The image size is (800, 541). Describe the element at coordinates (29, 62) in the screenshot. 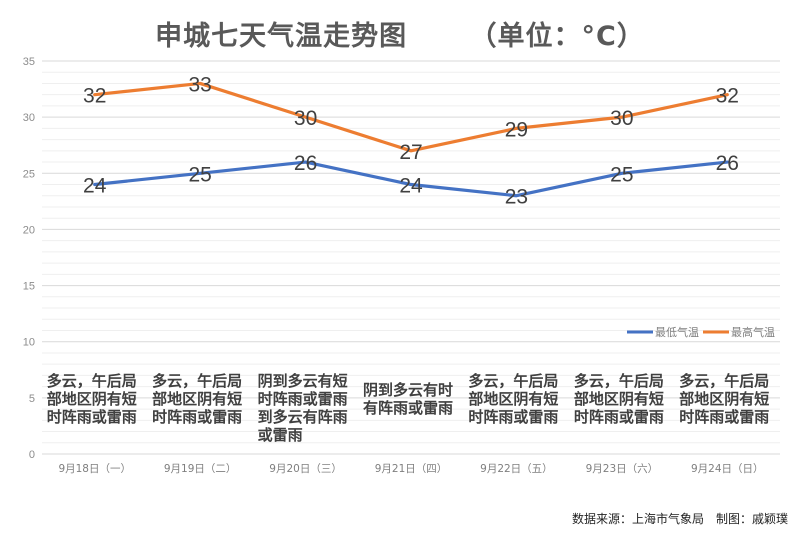

I see `y-tick-label: 35` at that location.